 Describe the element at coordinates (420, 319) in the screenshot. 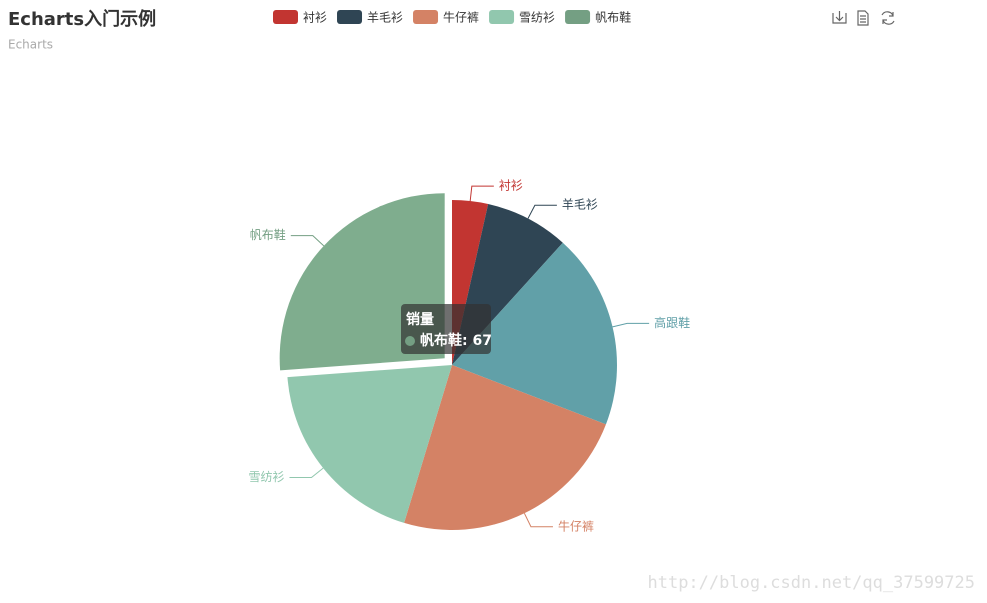

I see `tooltip-title: 销量` at that location.